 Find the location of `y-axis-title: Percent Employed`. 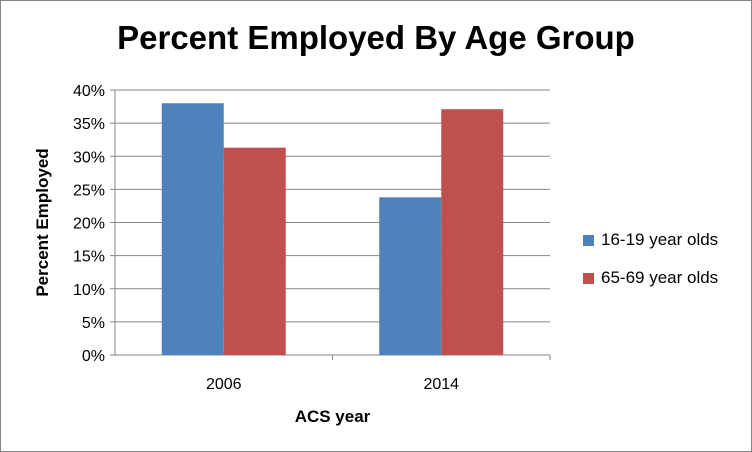

y-axis-title: Percent Employed is located at coordinates (42, 222).